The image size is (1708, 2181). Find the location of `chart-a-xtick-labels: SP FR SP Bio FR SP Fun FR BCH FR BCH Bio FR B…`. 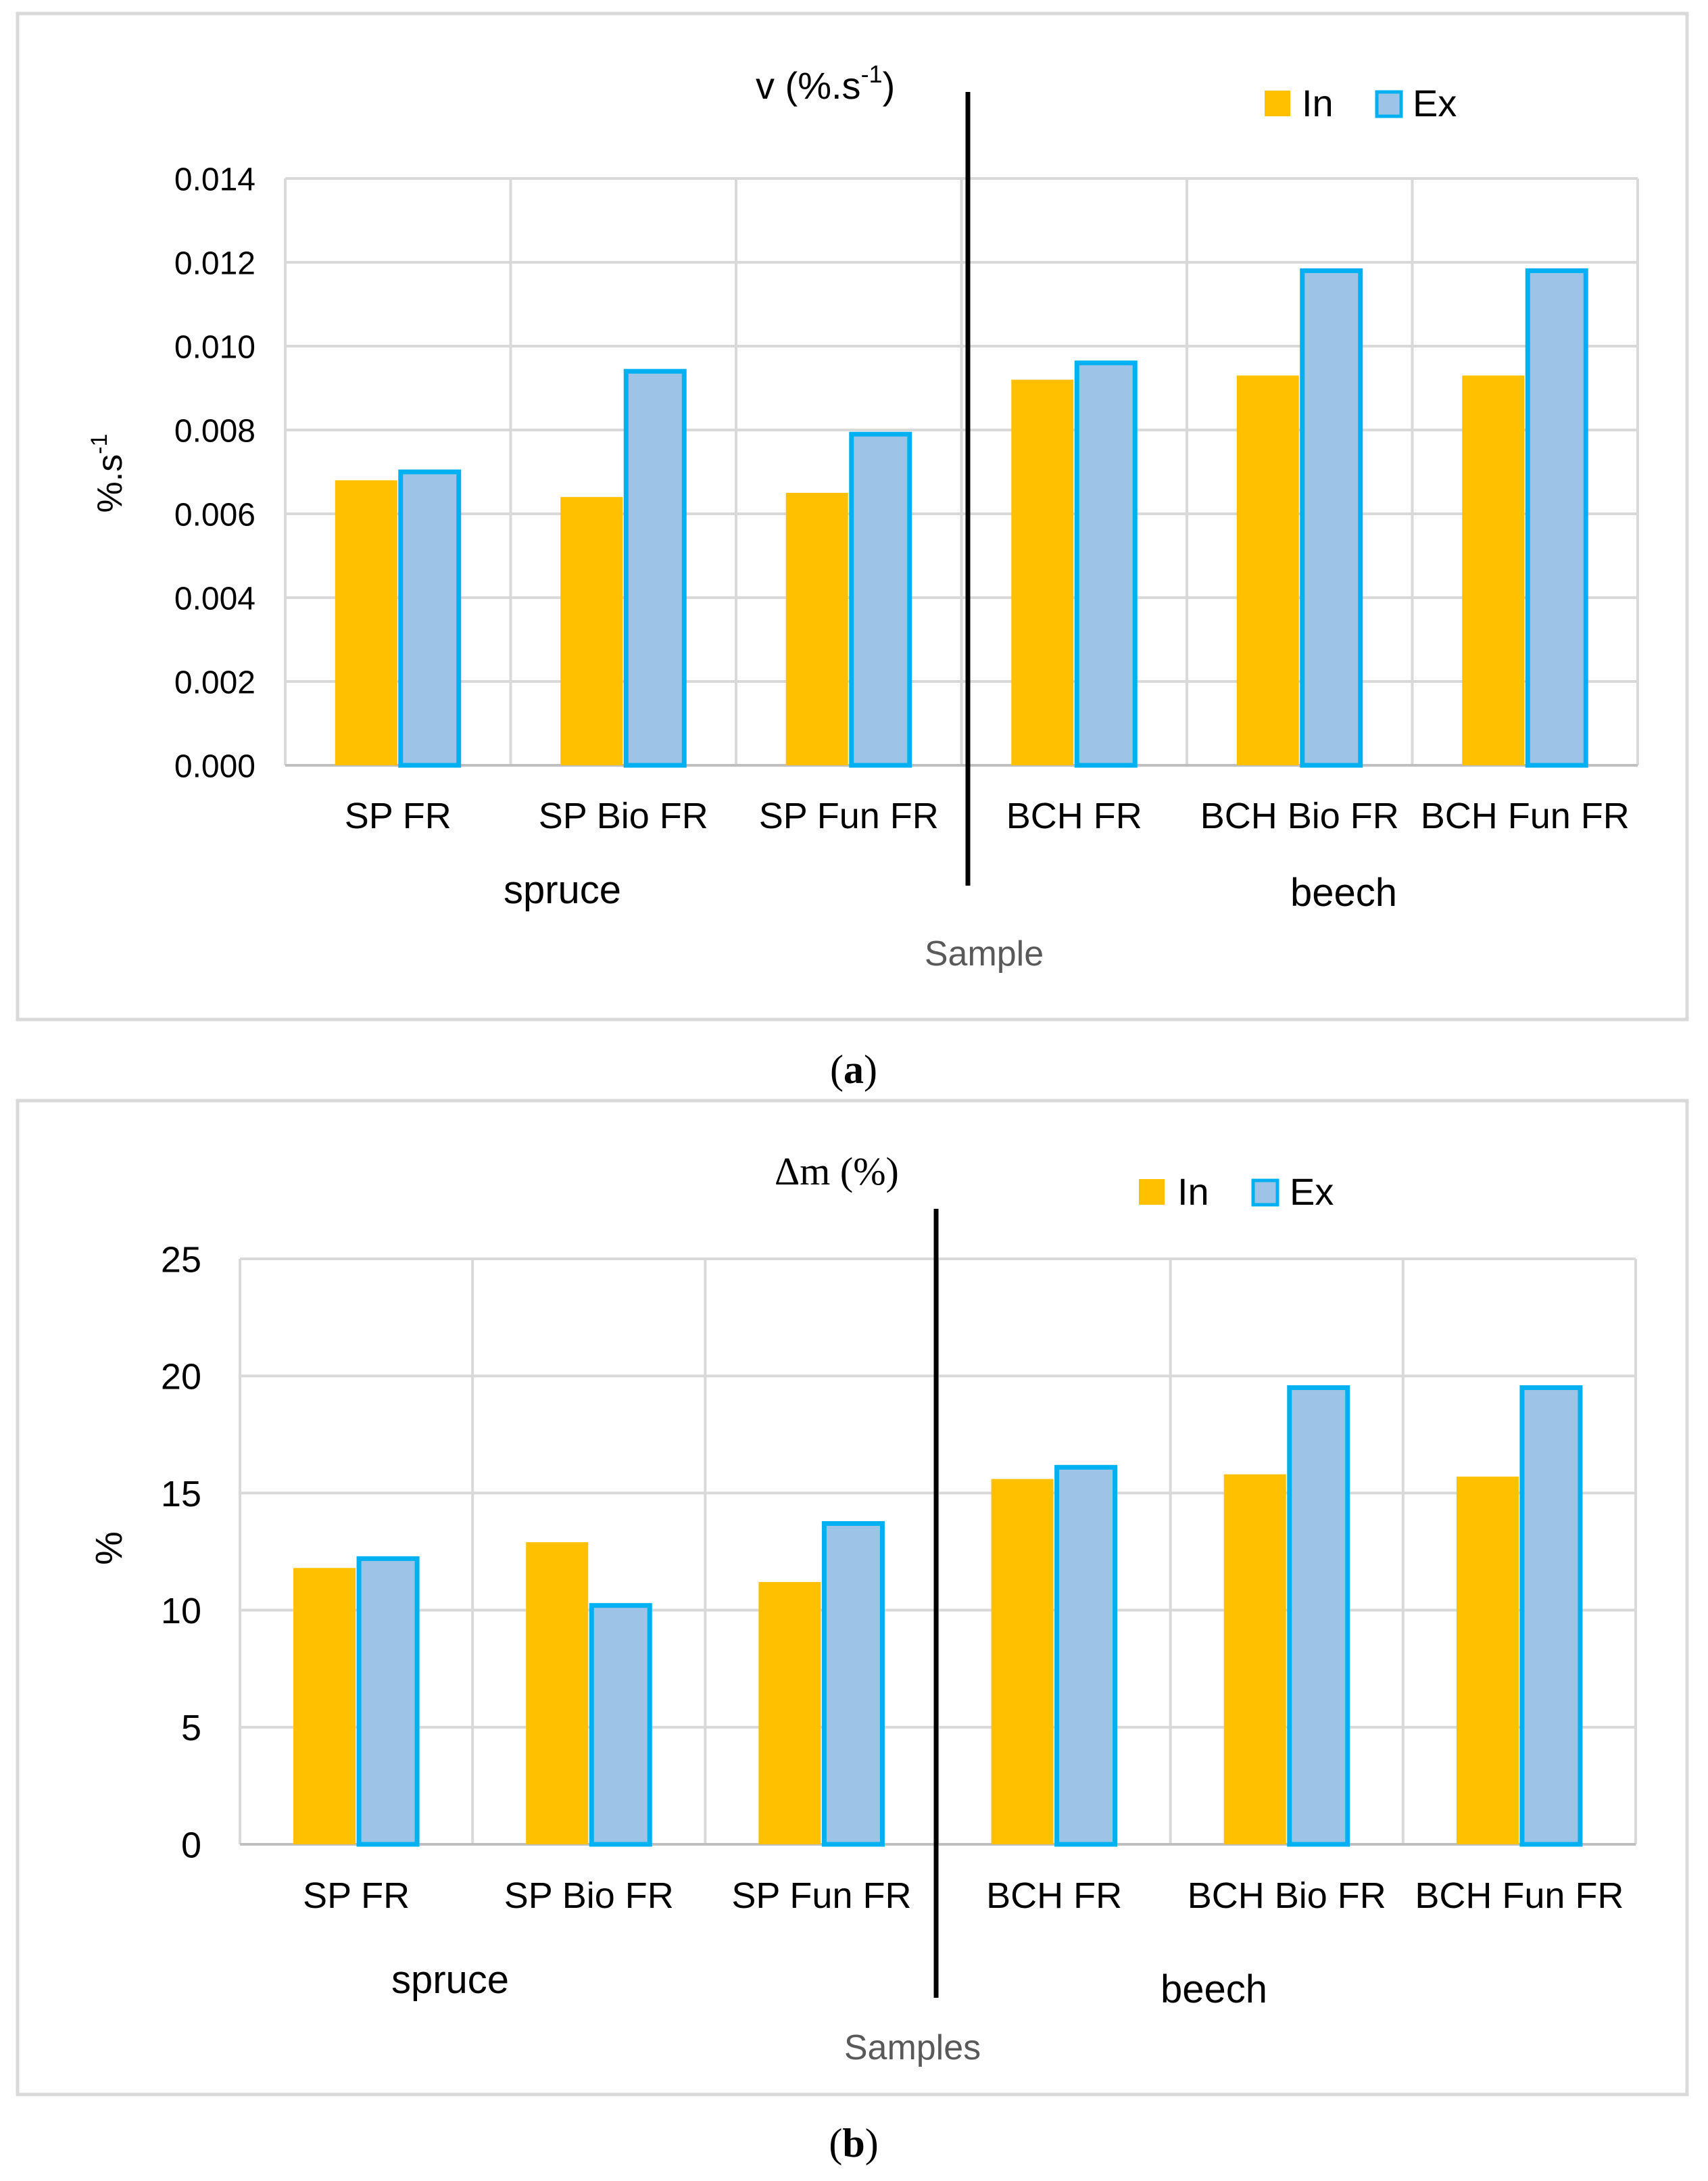

chart-a-xtick-labels: SP FR SP Bio FR SP Fun FR BCH FR BCH Bio FR B… is located at coordinates (987, 816).